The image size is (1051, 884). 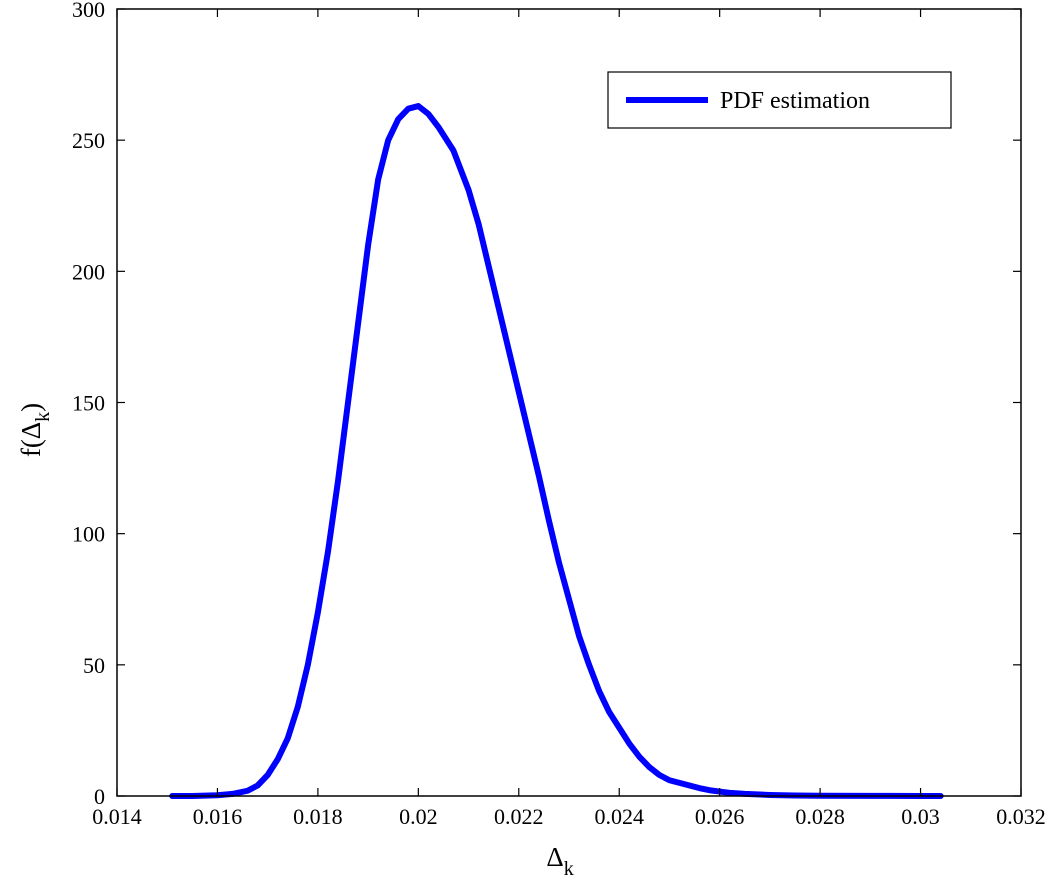 What do you see at coordinates (519, 816) in the screenshot?
I see `x-tick-label-4: 0.022` at bounding box center [519, 816].